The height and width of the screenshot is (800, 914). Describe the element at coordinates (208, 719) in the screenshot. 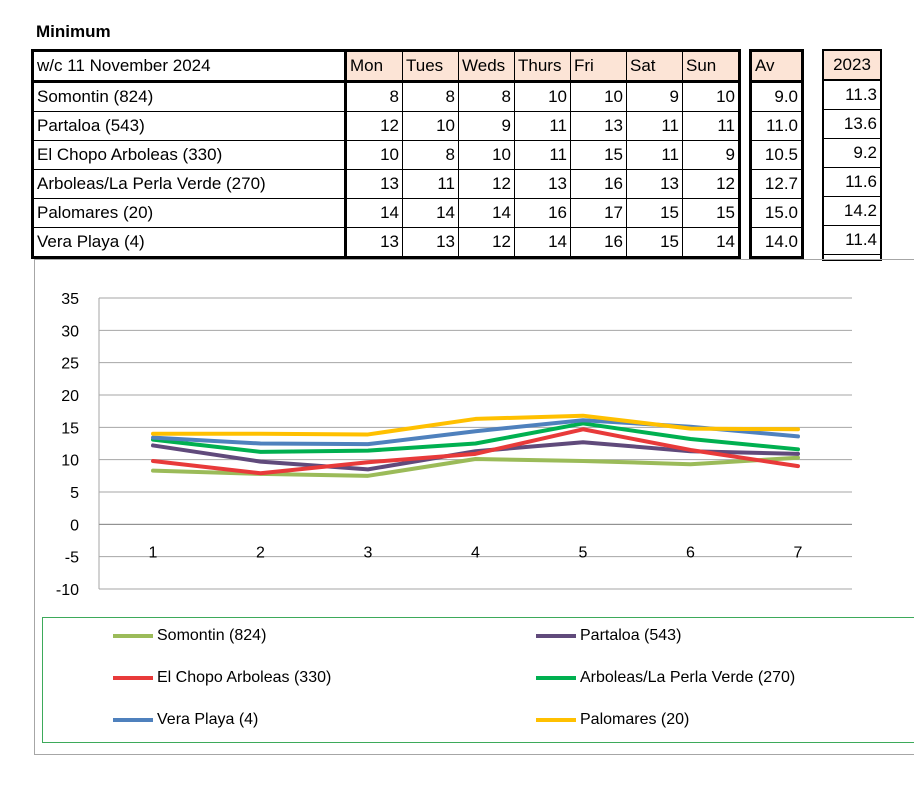

I see `legend-label: Vera Playa (4)` at that location.